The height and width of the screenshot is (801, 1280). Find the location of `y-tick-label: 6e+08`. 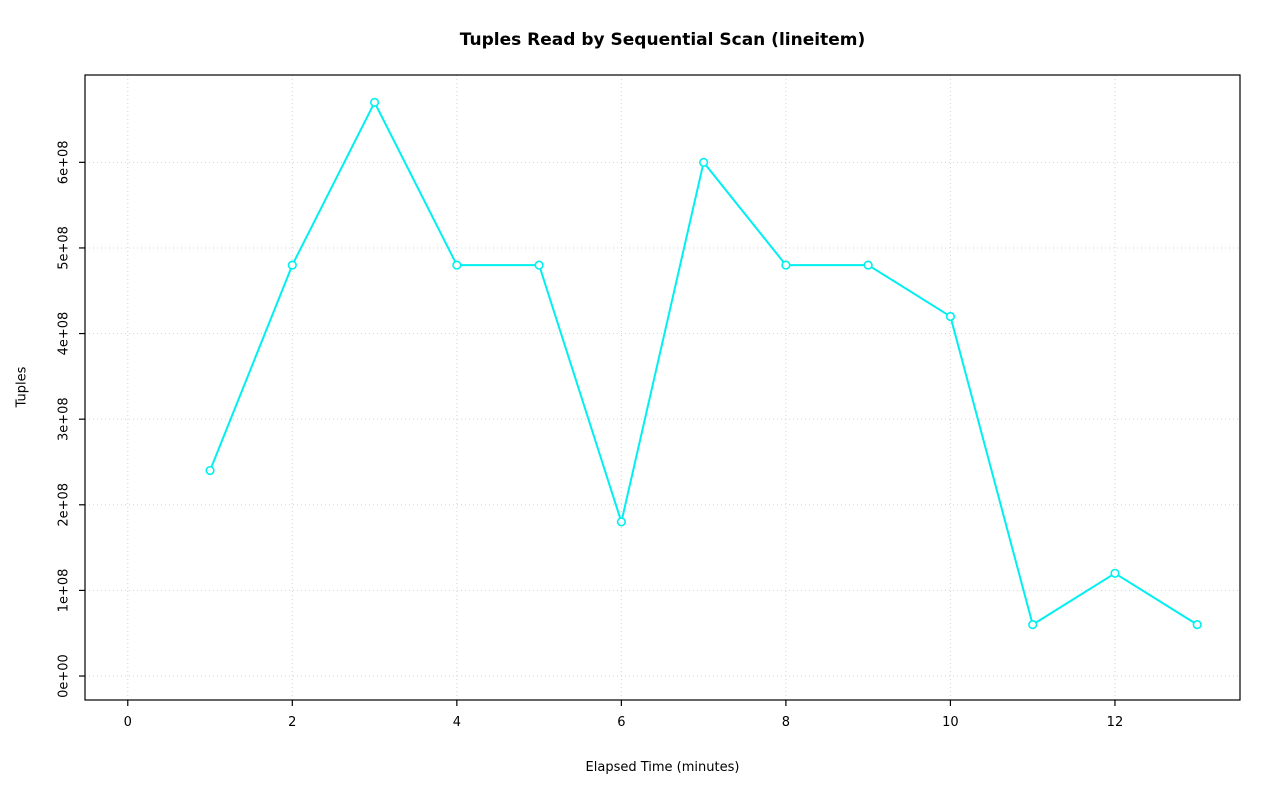

y-tick-label: 6e+08 is located at coordinates (64, 162).